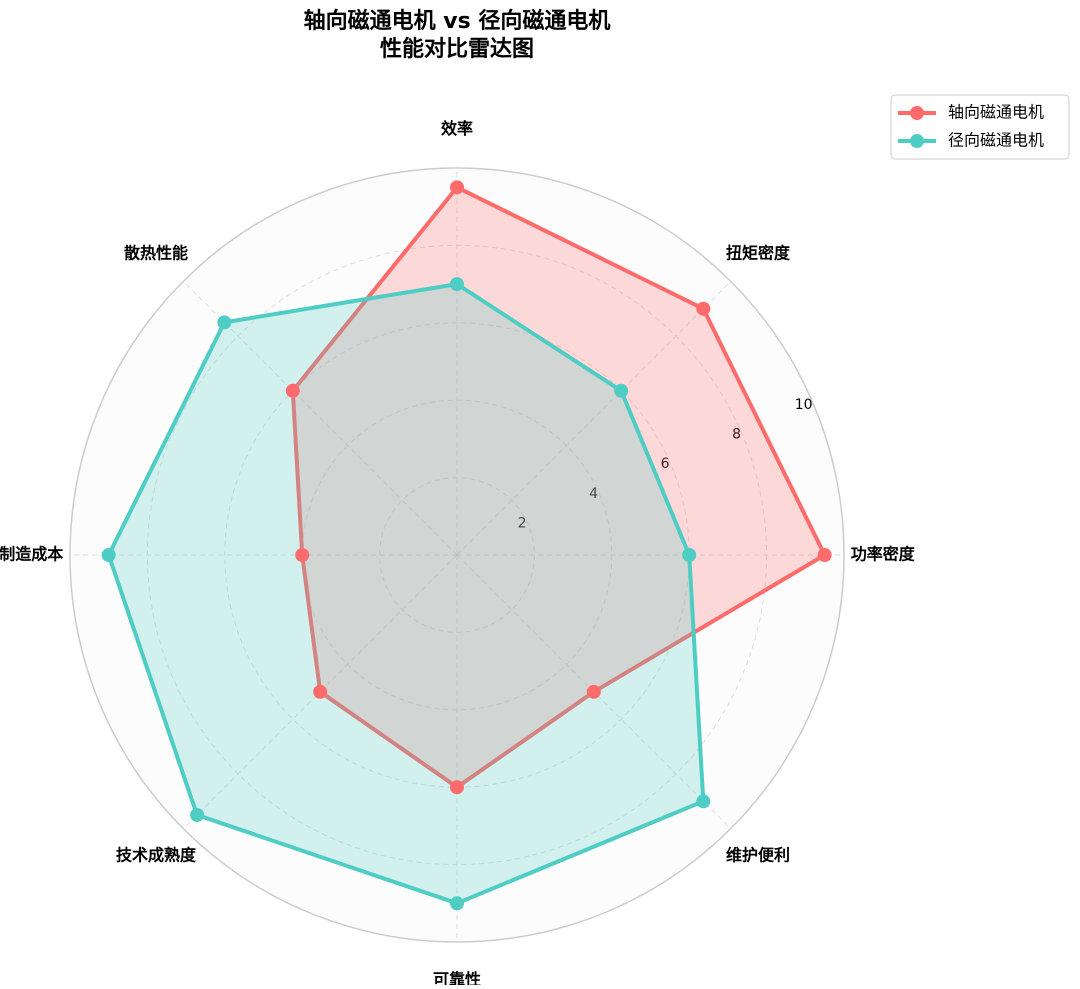 The image size is (1080, 989). What do you see at coordinates (593, 494) in the screenshot?
I see `r-tick-label: 4` at bounding box center [593, 494].